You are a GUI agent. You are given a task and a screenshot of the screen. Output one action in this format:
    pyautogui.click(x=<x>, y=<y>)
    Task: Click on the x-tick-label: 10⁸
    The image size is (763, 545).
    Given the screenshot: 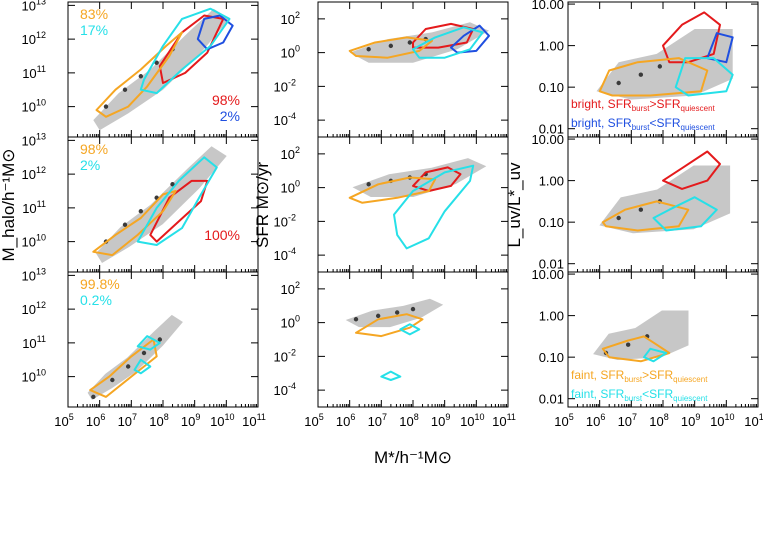 What is the action you would take?
    pyautogui.click(x=658, y=420)
    